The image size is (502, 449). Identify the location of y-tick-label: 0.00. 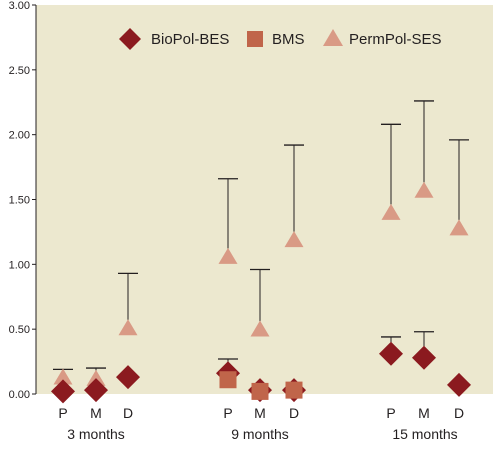
(19, 395).